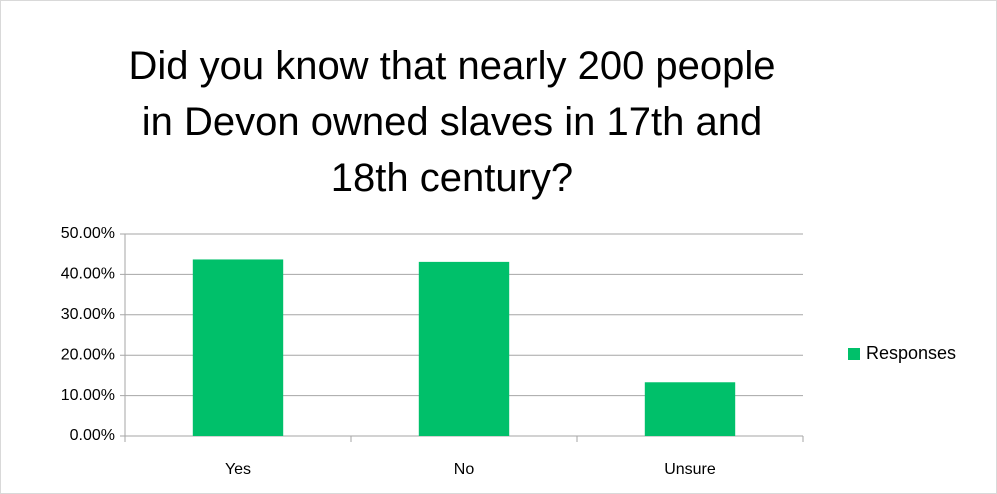  What do you see at coordinates (88, 274) in the screenshot?
I see `y-tick-label: 40.00%` at bounding box center [88, 274].